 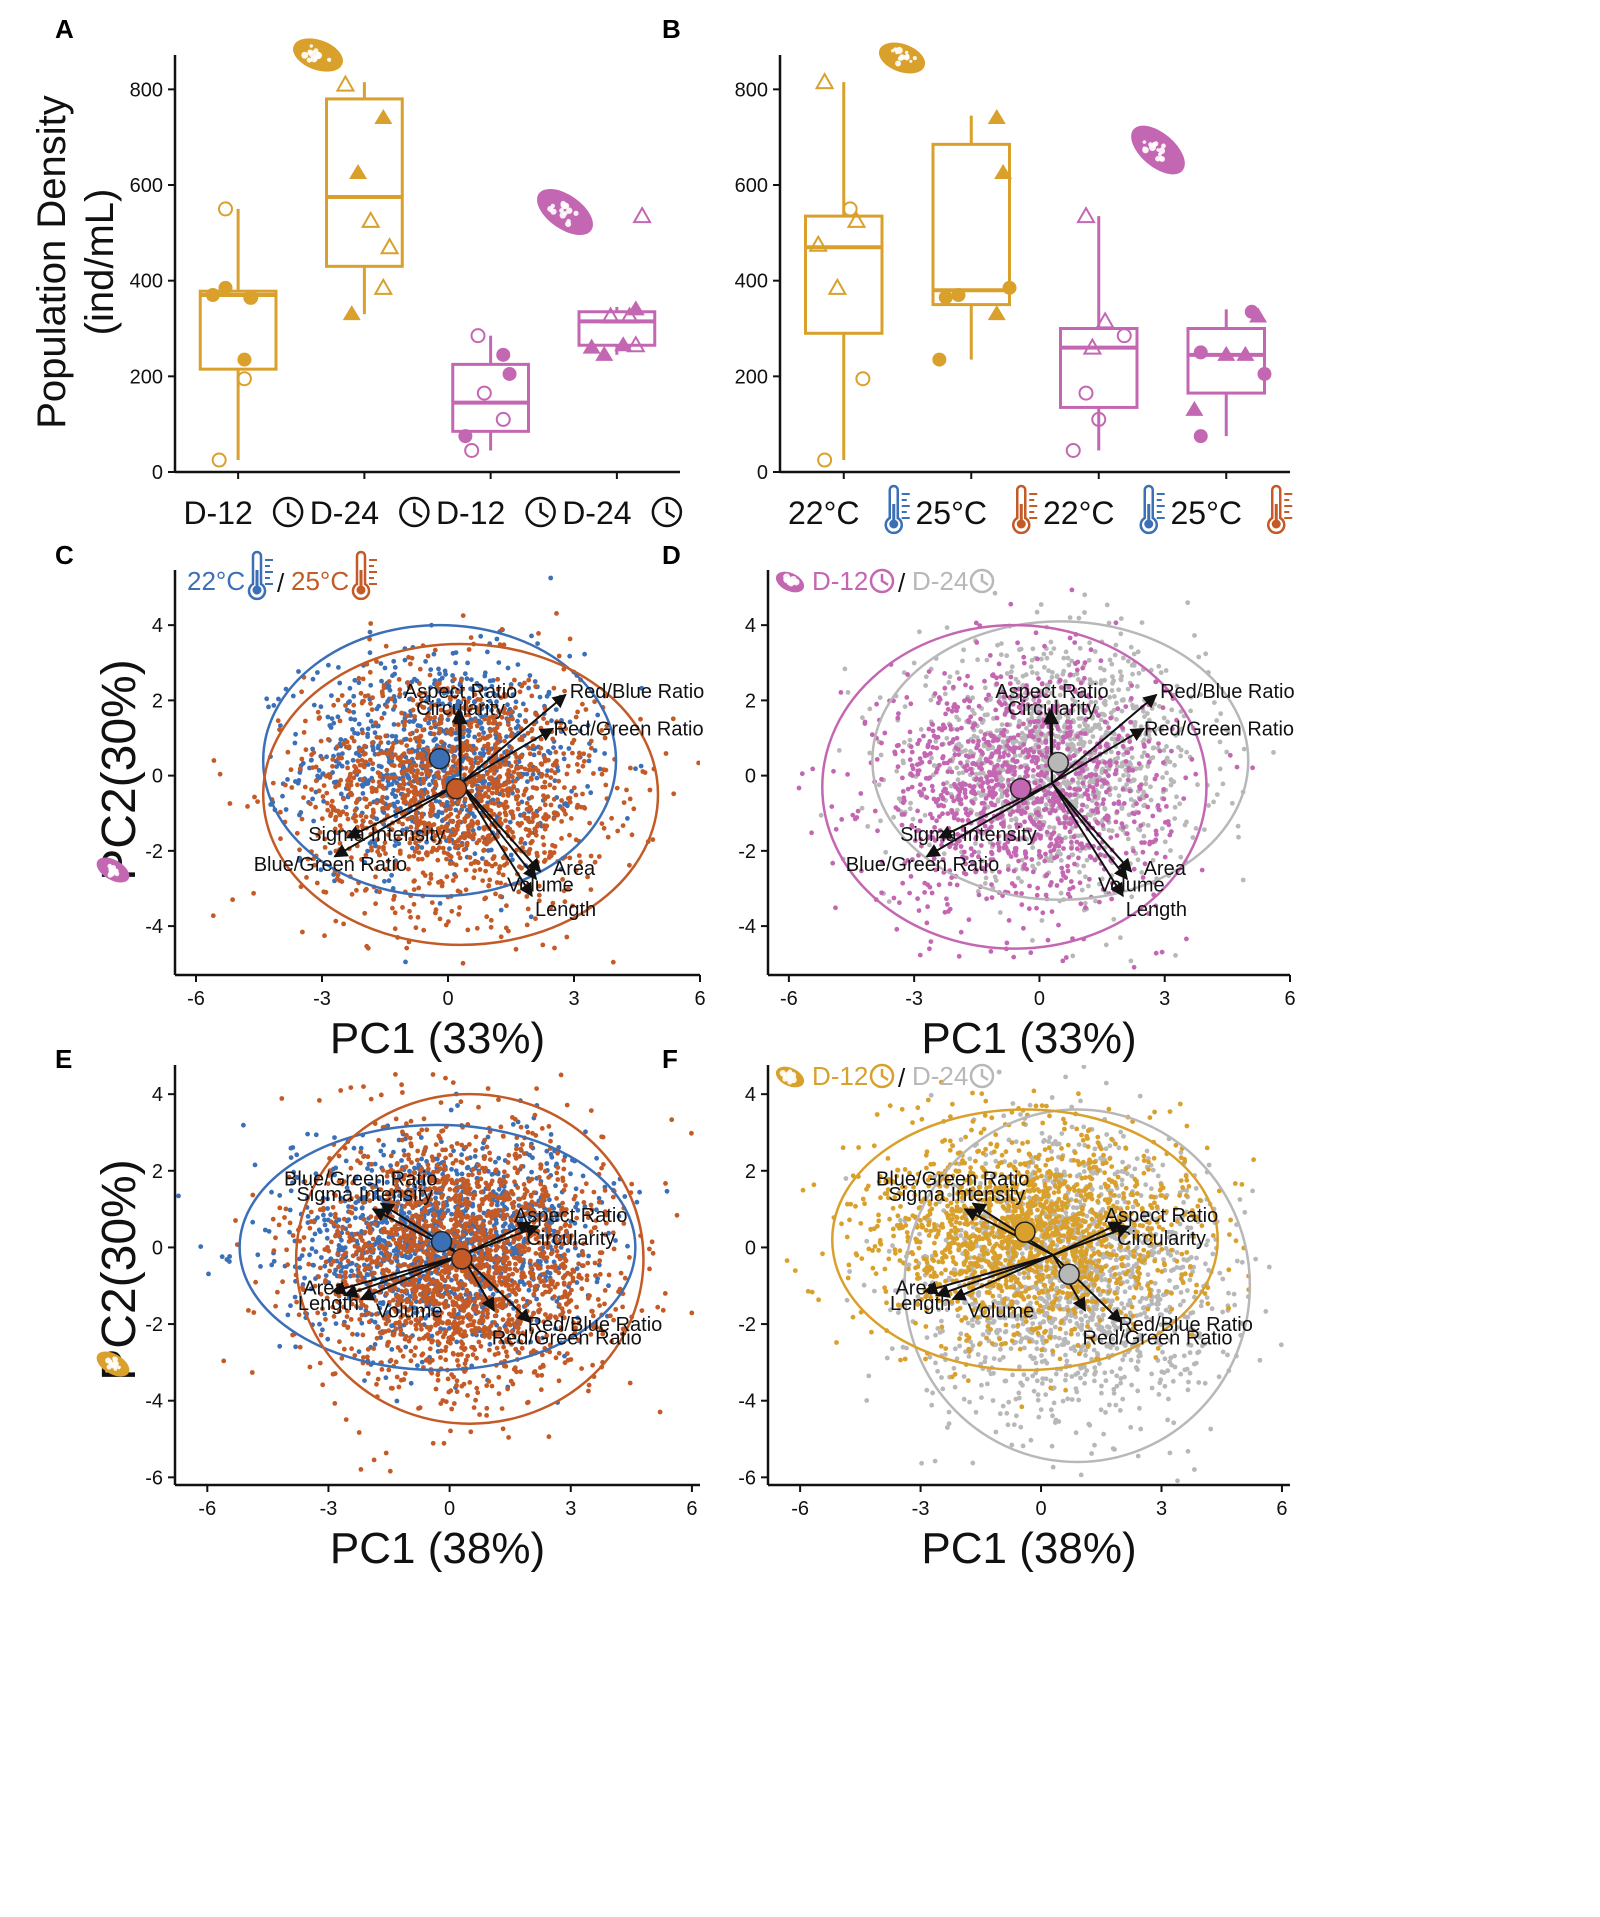 What do you see at coordinates (952, 513) in the screenshot?
I see `x-category-label: 25°C` at bounding box center [952, 513].